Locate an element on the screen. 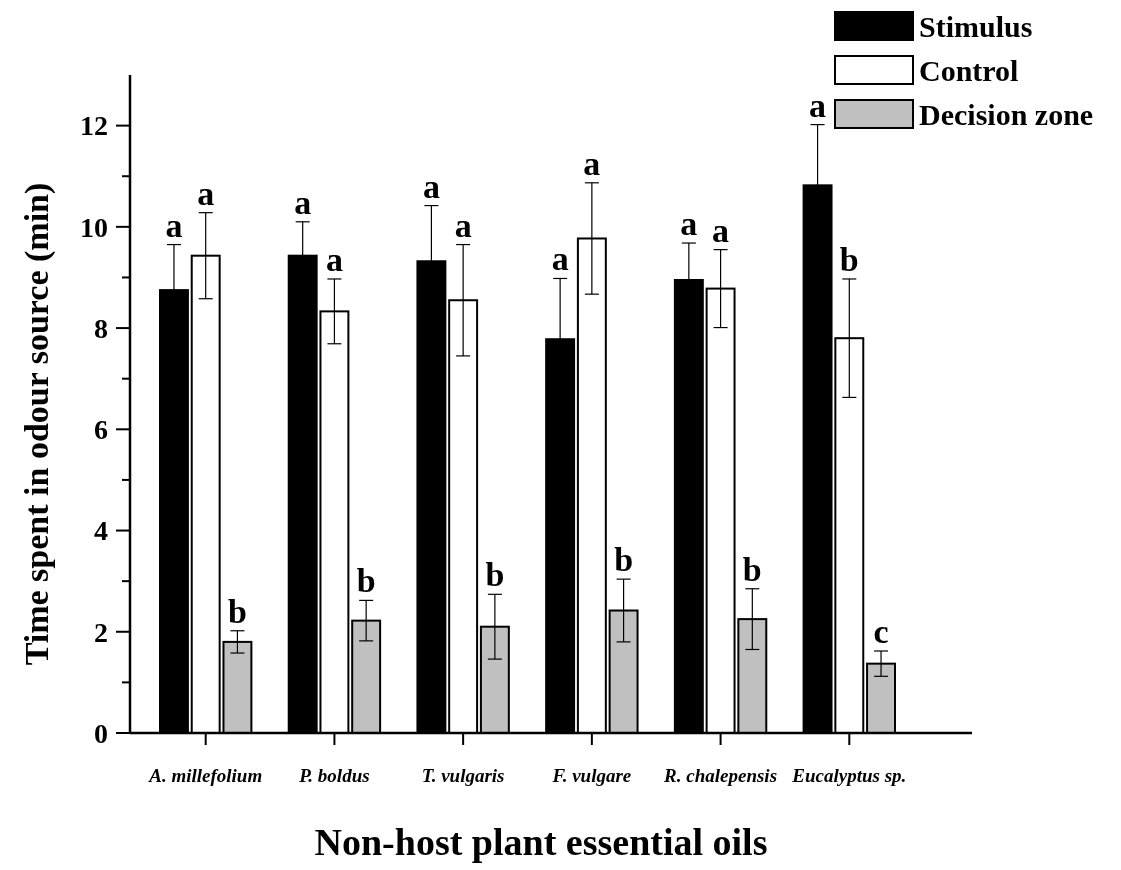 The image size is (1121, 870). y-tick-label: 2 is located at coordinates (101, 632).